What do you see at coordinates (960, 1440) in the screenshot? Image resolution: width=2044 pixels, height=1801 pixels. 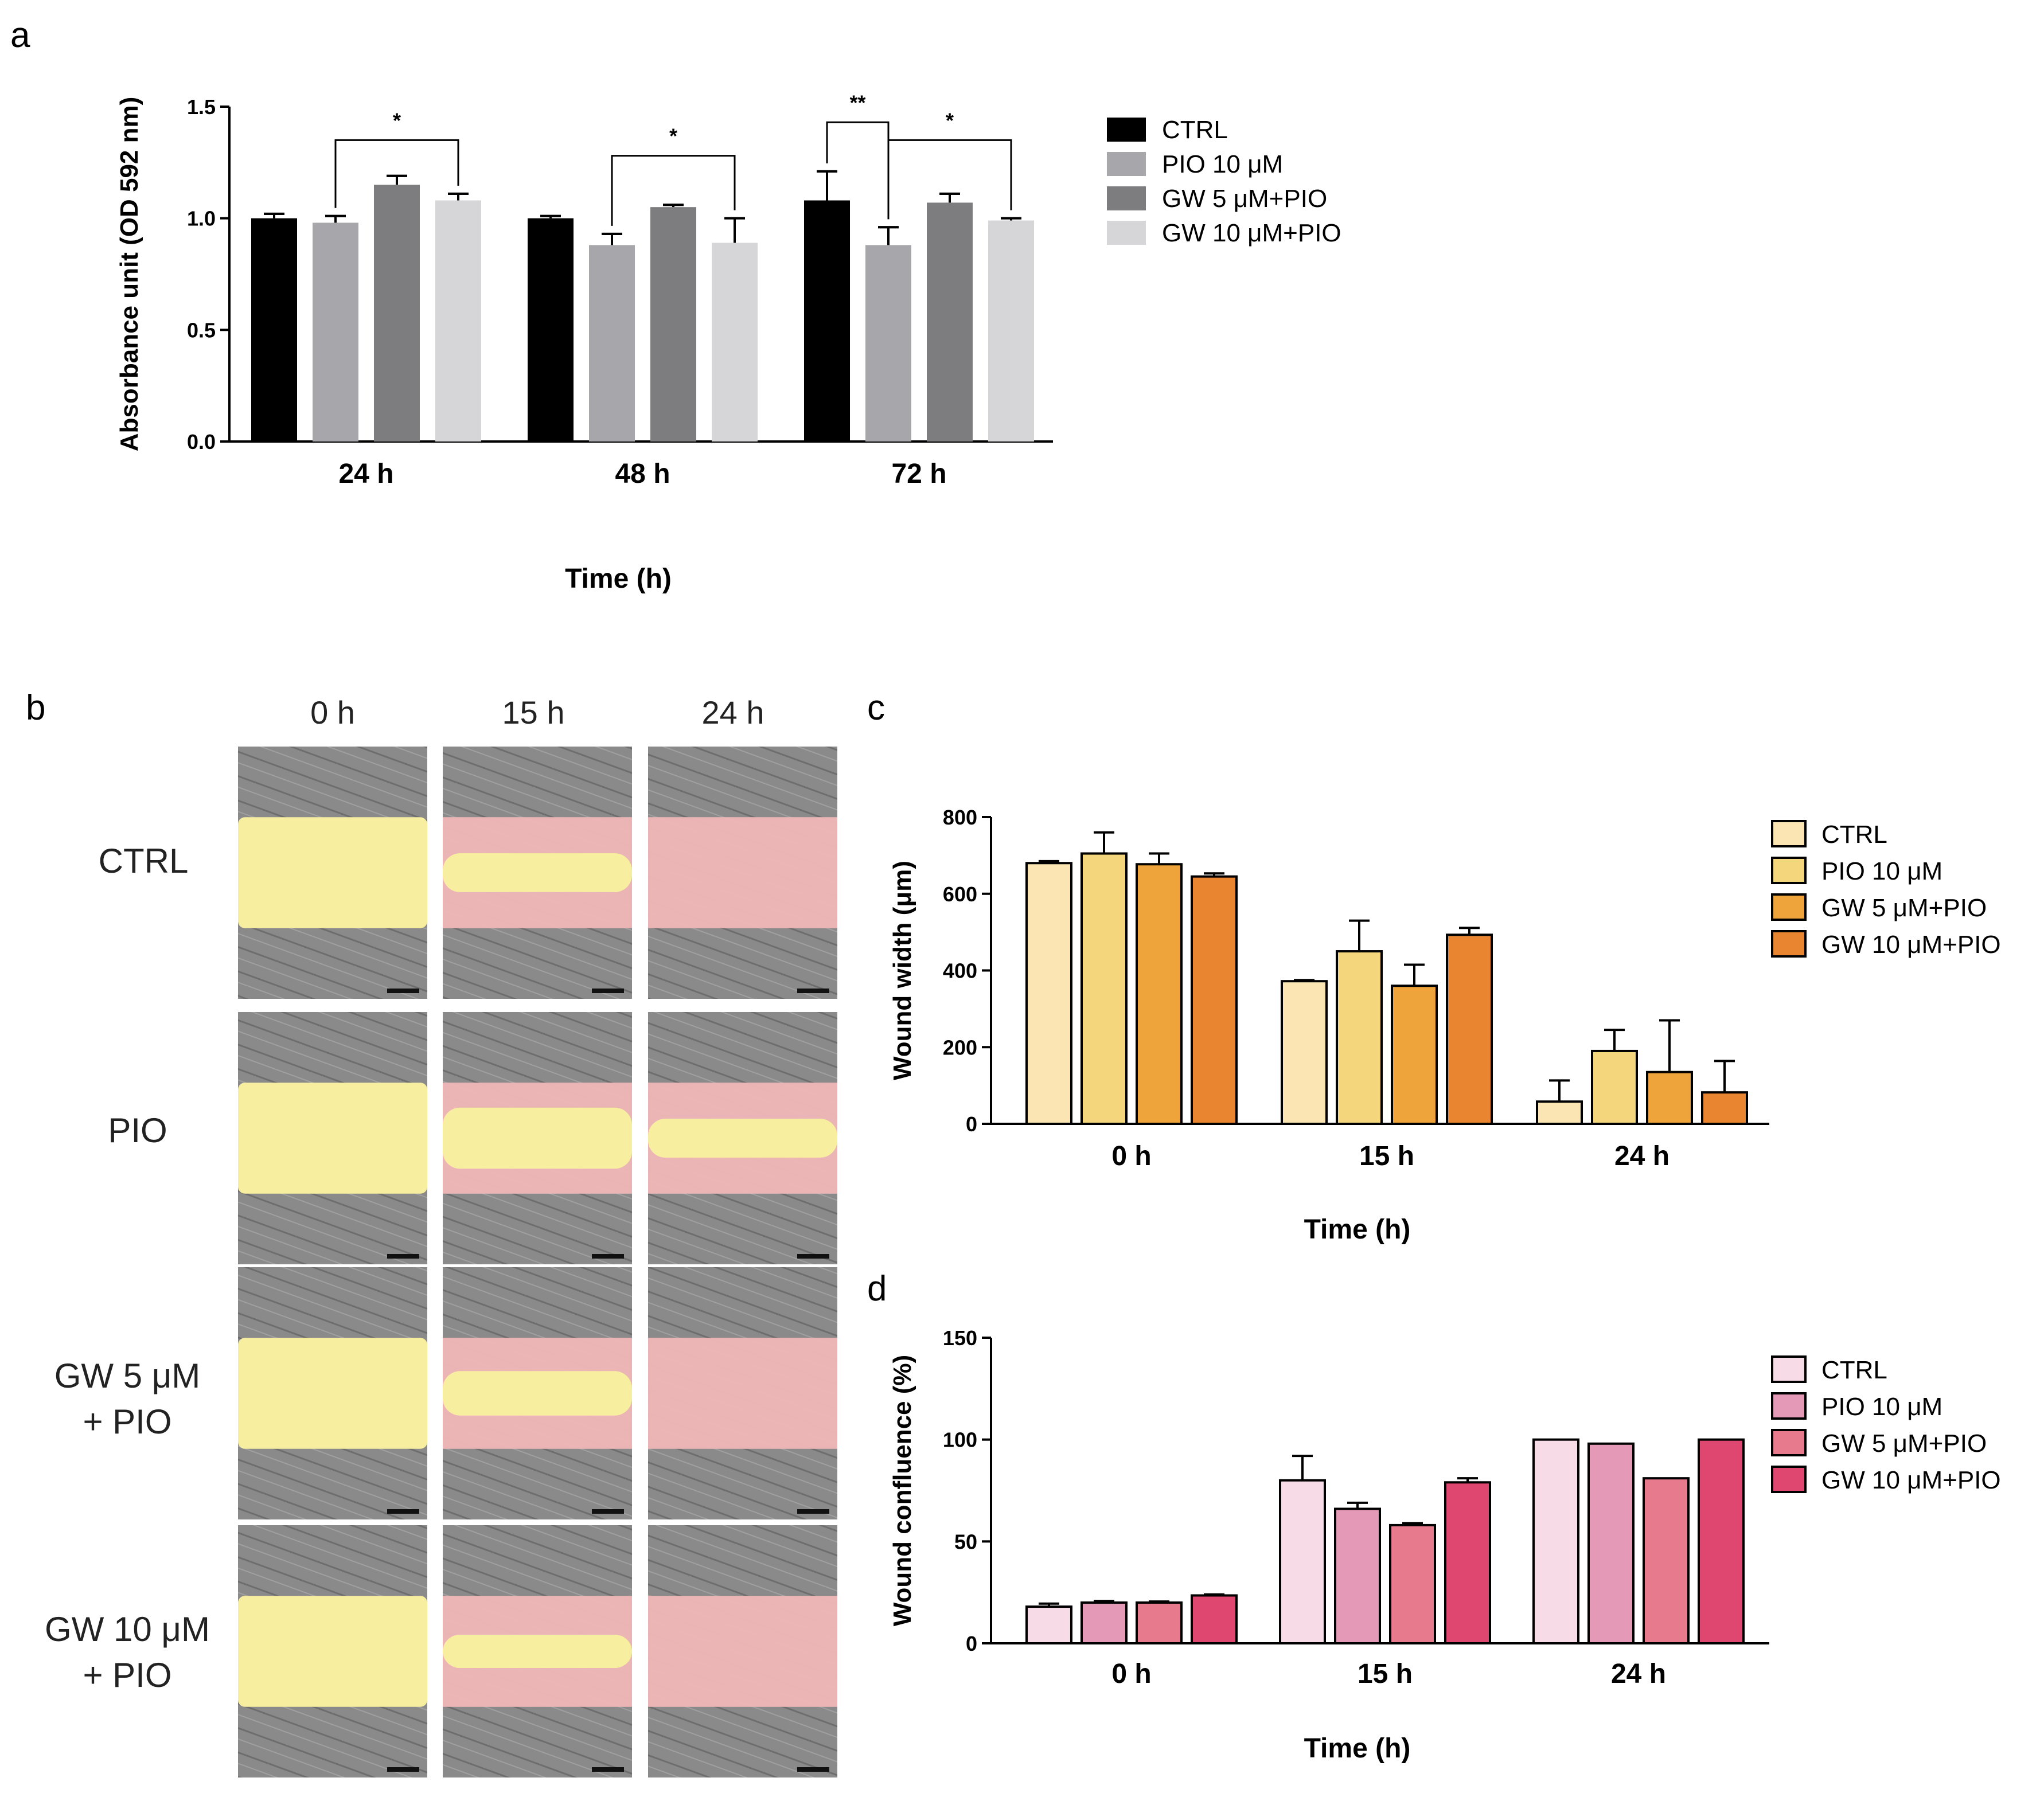 I see `y-tick-label: 100` at bounding box center [960, 1440].